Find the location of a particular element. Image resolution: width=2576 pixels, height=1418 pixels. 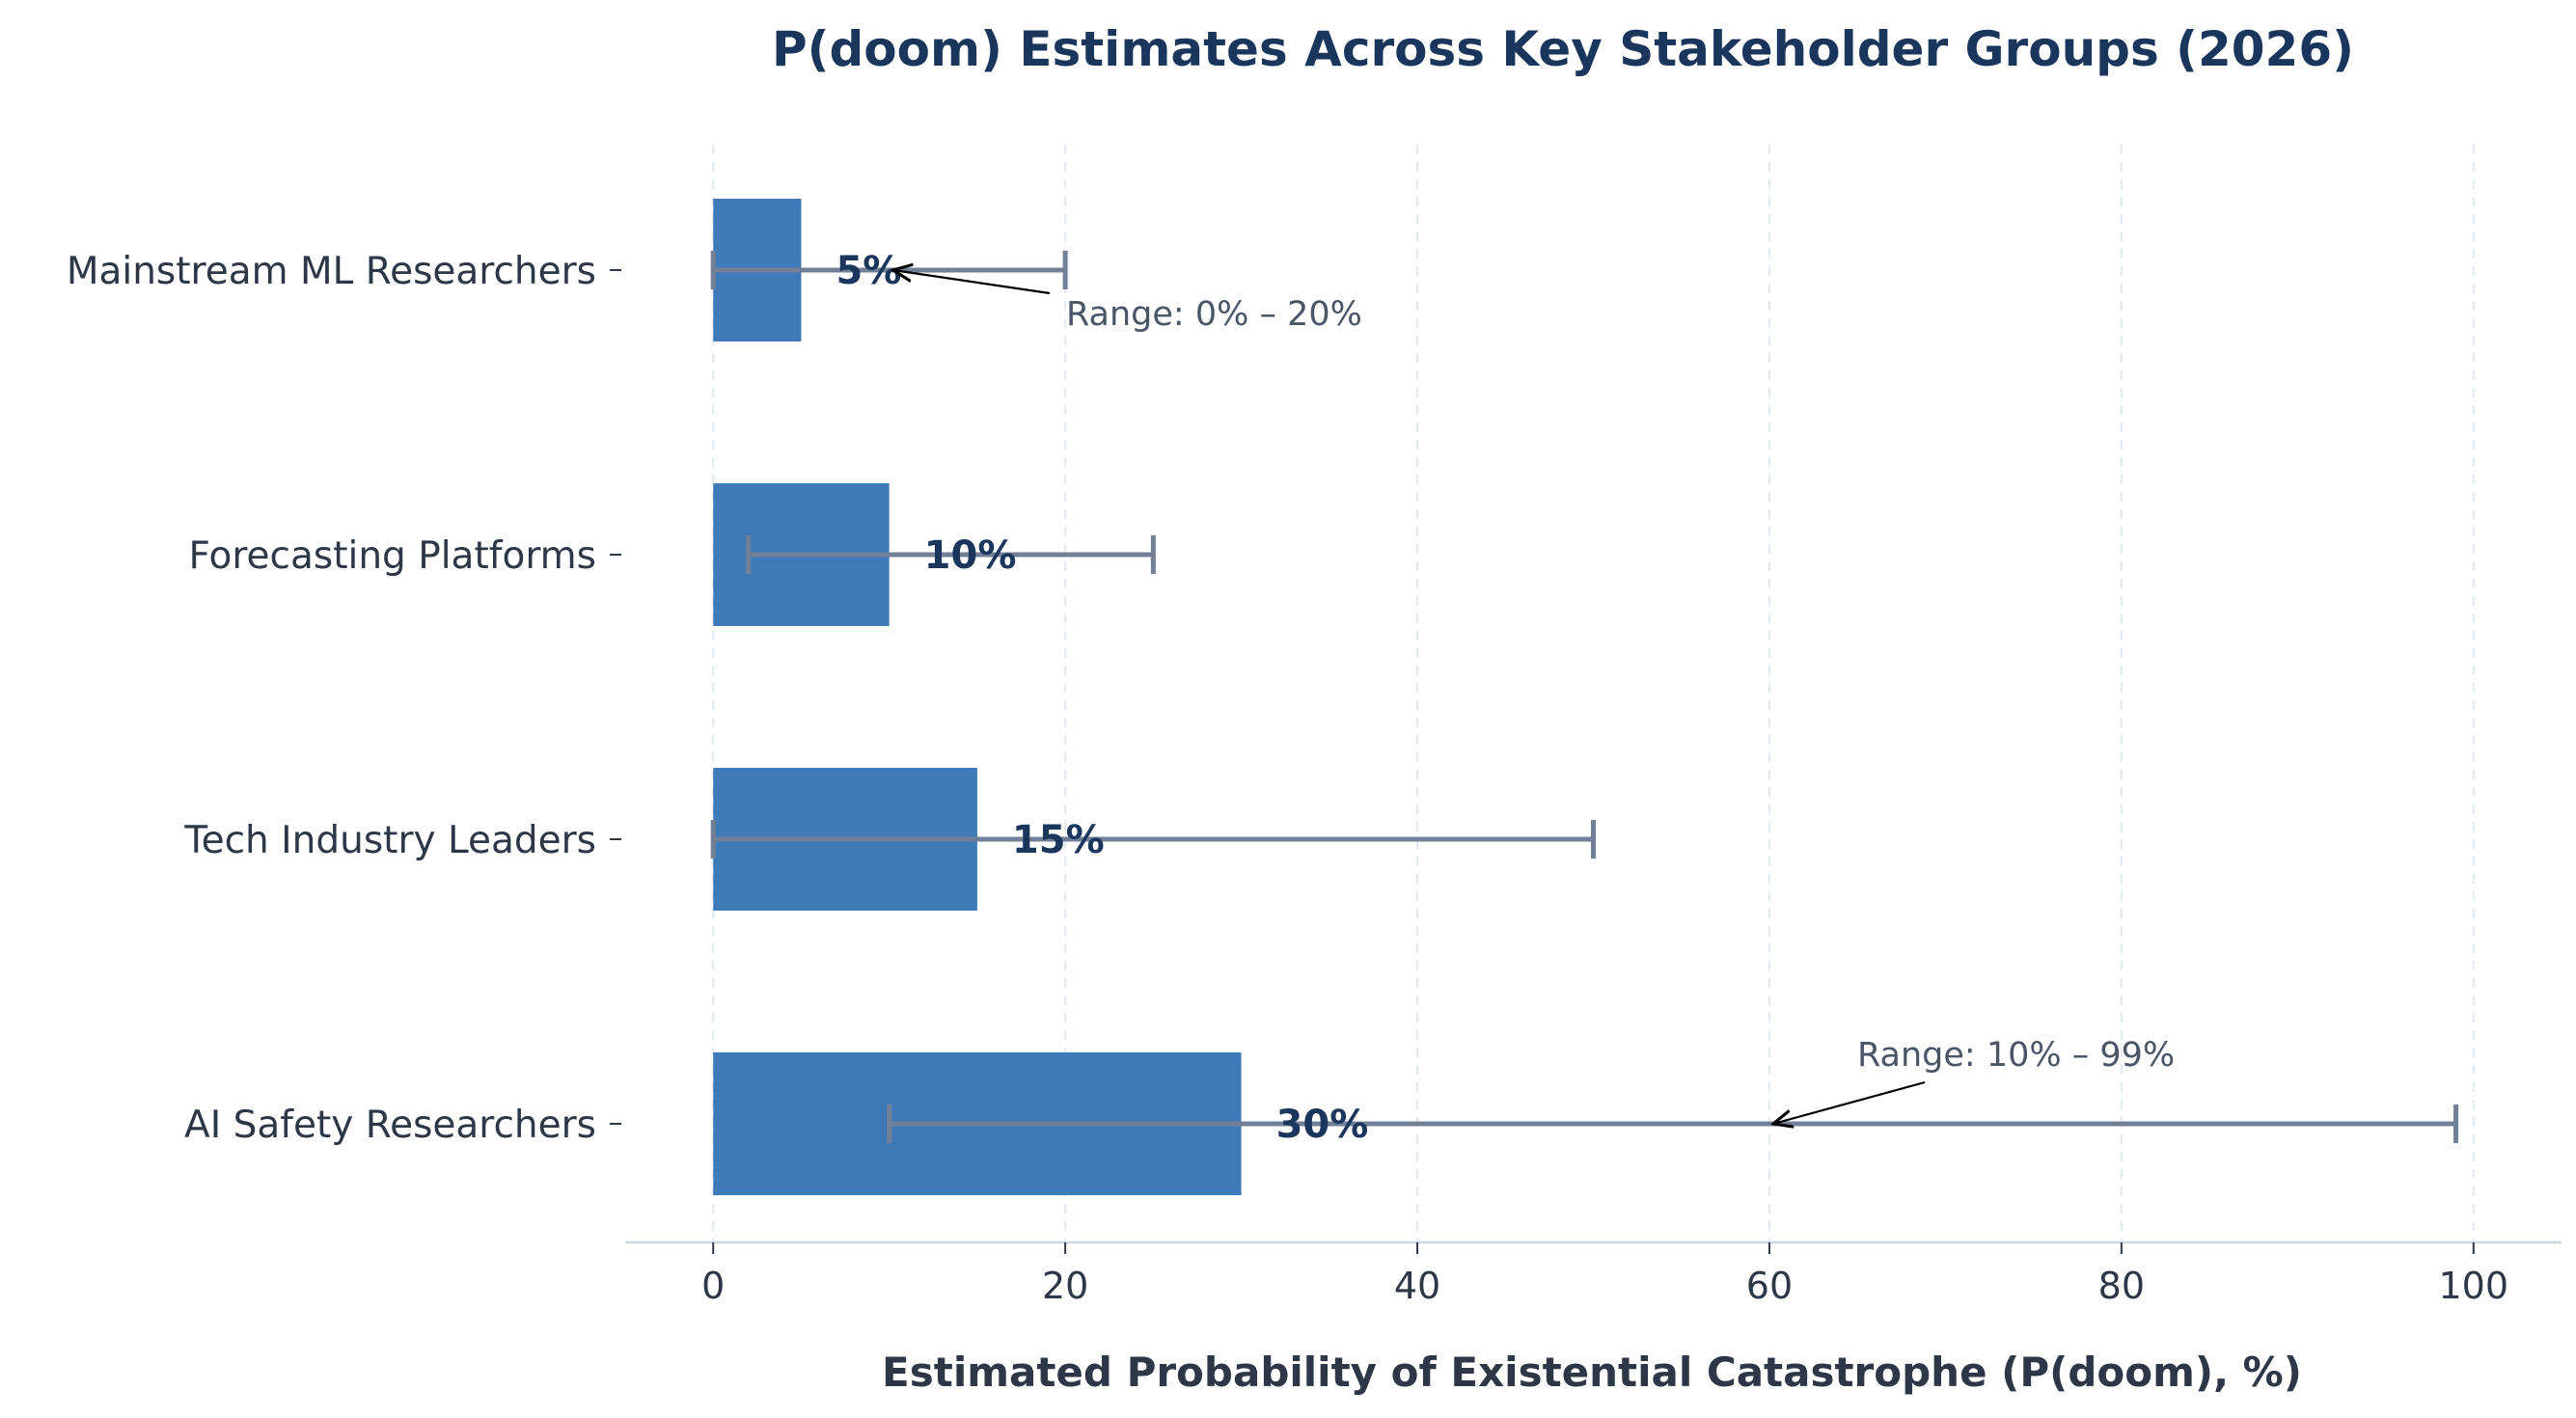

y-tick-label-forecasting-platforms: Forecasting Platforms is located at coordinates (392, 556).